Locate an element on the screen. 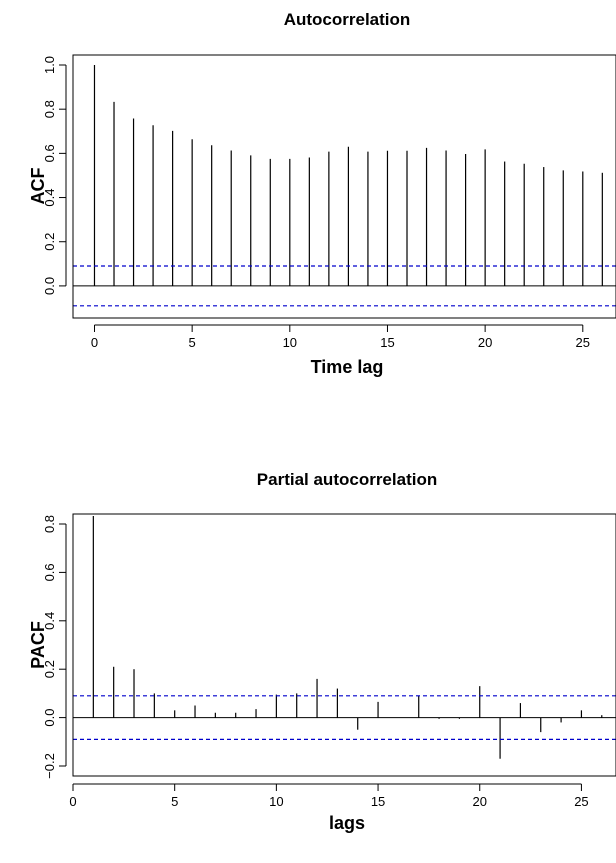  pacf-x-tick-label: 25 is located at coordinates (581, 801).